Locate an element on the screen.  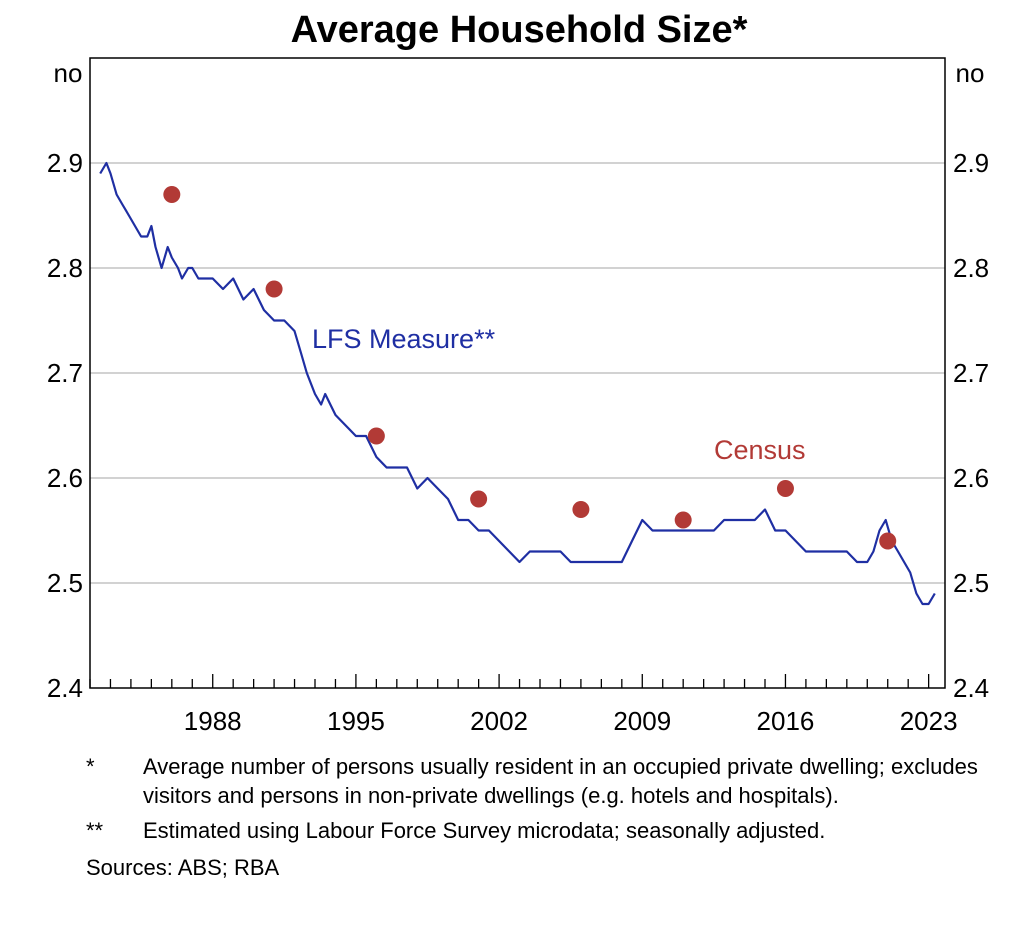
x-tick-label: 2023 is located at coordinates (929, 721).